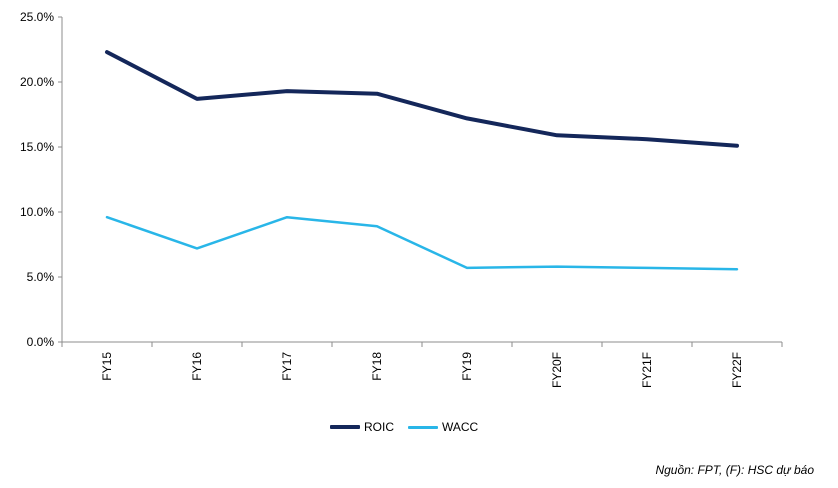 This screenshot has height=488, width=838. I want to click on series-line-wacc, so click(422, 243).